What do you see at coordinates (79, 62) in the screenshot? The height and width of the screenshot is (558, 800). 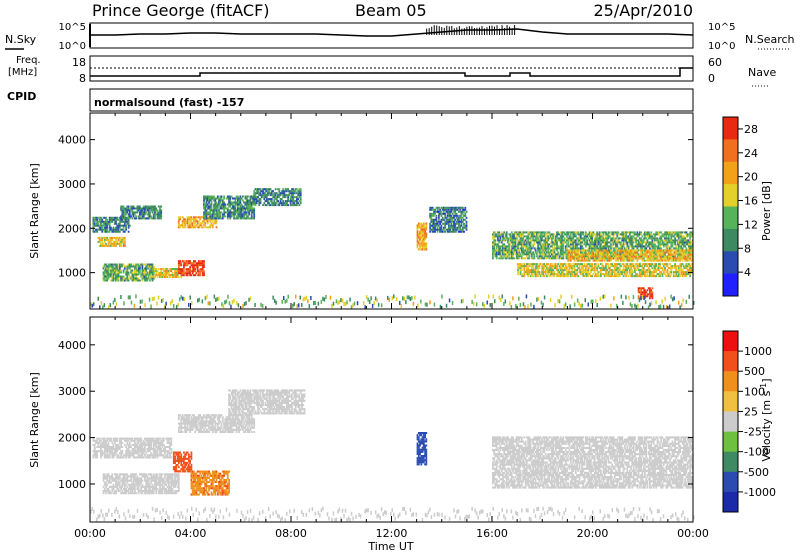 I see `freq-left-tick-top: 18` at bounding box center [79, 62].